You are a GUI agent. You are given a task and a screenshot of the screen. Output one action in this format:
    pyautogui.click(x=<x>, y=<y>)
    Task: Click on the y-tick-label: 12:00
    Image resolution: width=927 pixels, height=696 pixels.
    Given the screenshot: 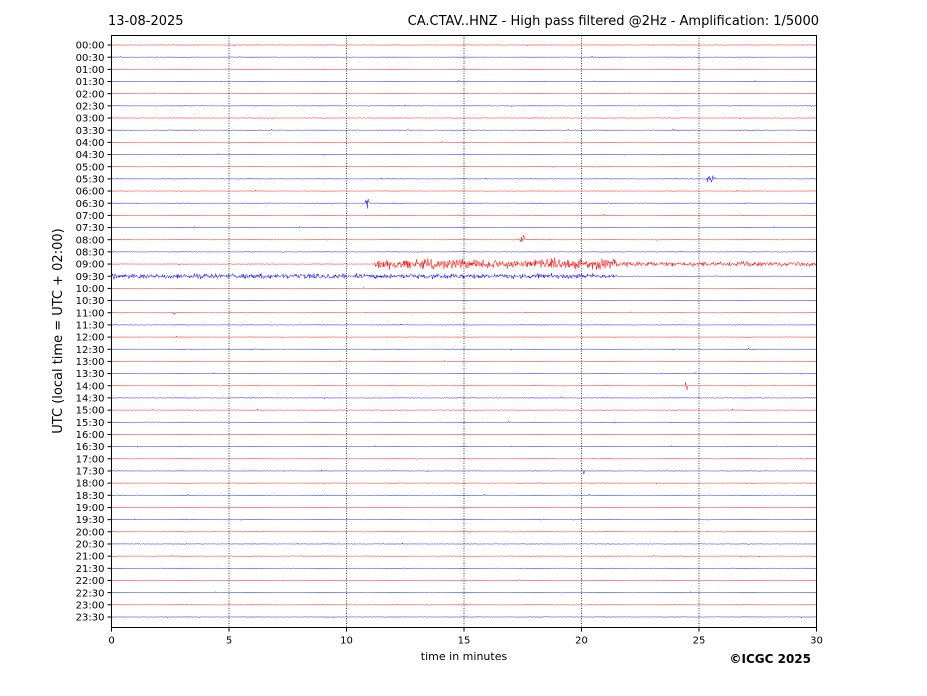 What is the action you would take?
    pyautogui.click(x=90, y=338)
    